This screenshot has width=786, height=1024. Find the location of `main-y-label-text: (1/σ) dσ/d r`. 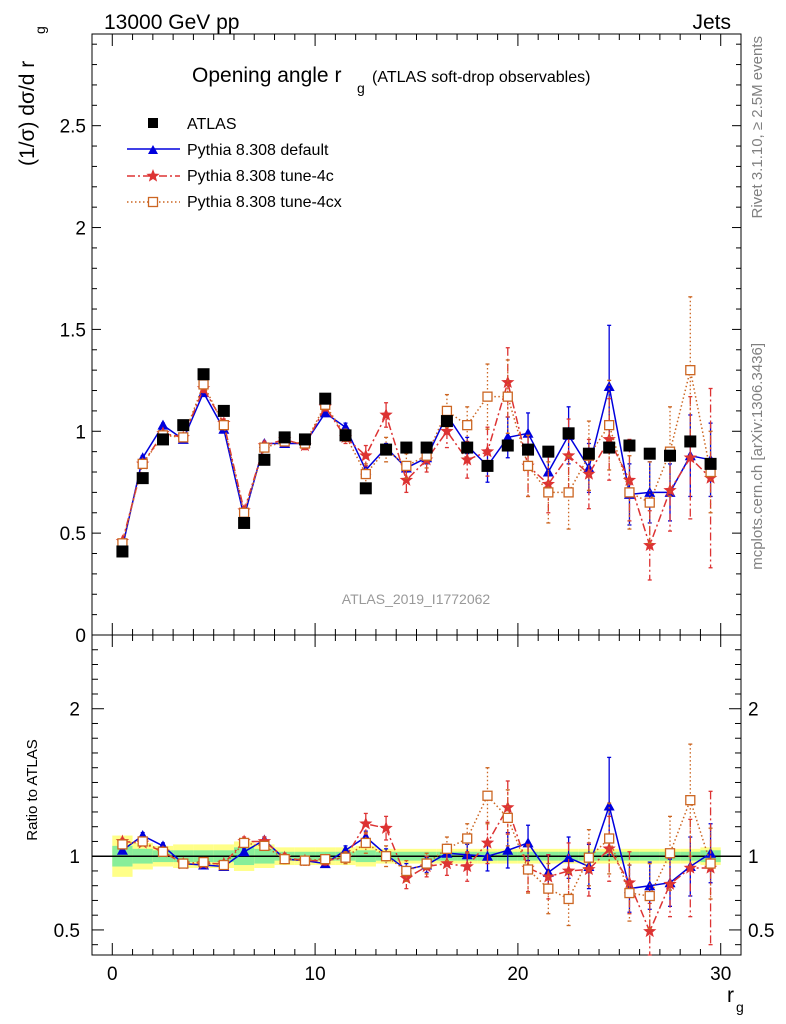

main-y-label-text: (1/σ) dσ/d r is located at coordinates (27, 113).